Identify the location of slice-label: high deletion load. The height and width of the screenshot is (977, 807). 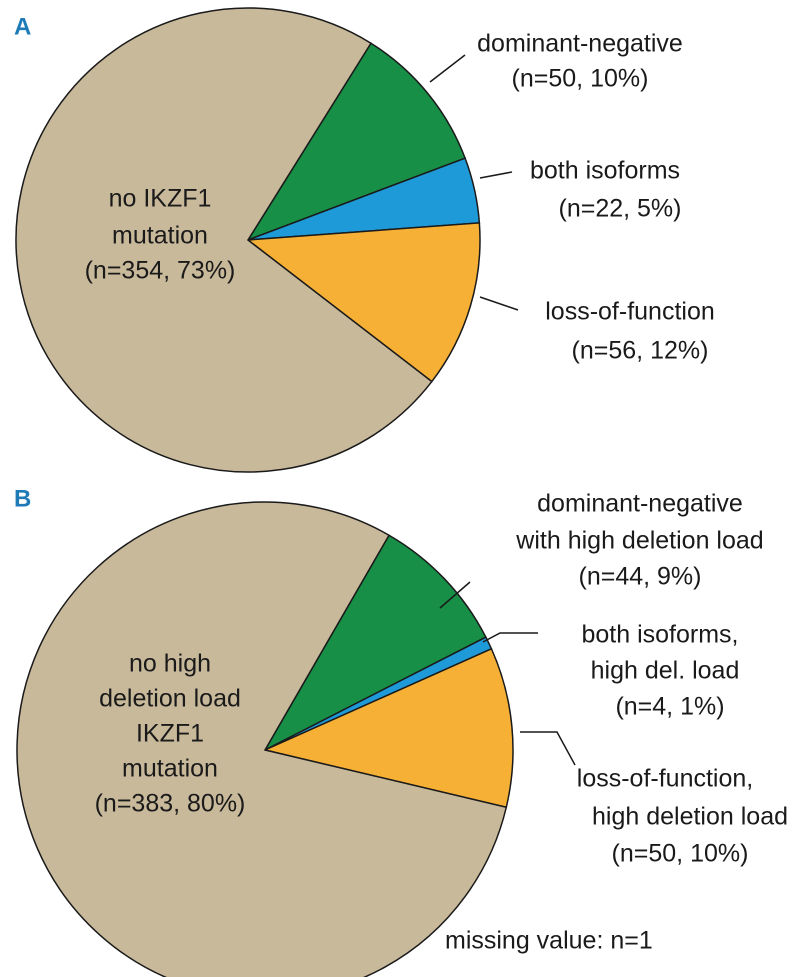
(690, 817).